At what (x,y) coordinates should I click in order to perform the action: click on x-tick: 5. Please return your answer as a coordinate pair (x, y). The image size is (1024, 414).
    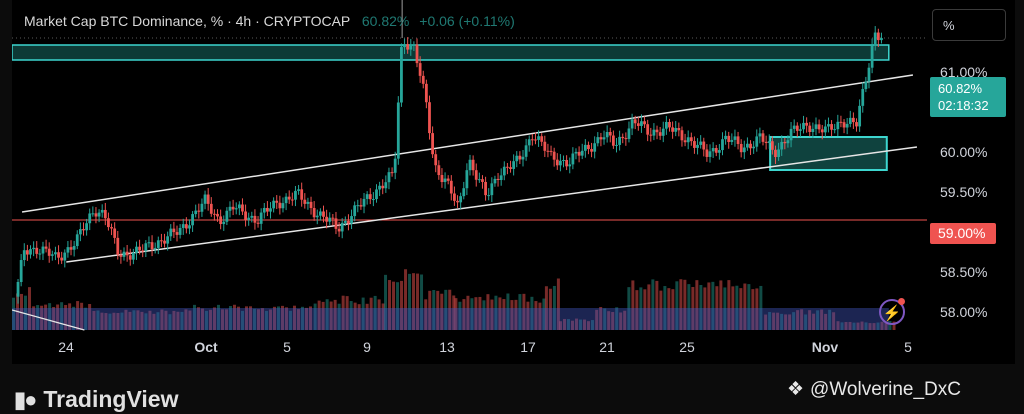
    Looking at the image, I should click on (908, 347).